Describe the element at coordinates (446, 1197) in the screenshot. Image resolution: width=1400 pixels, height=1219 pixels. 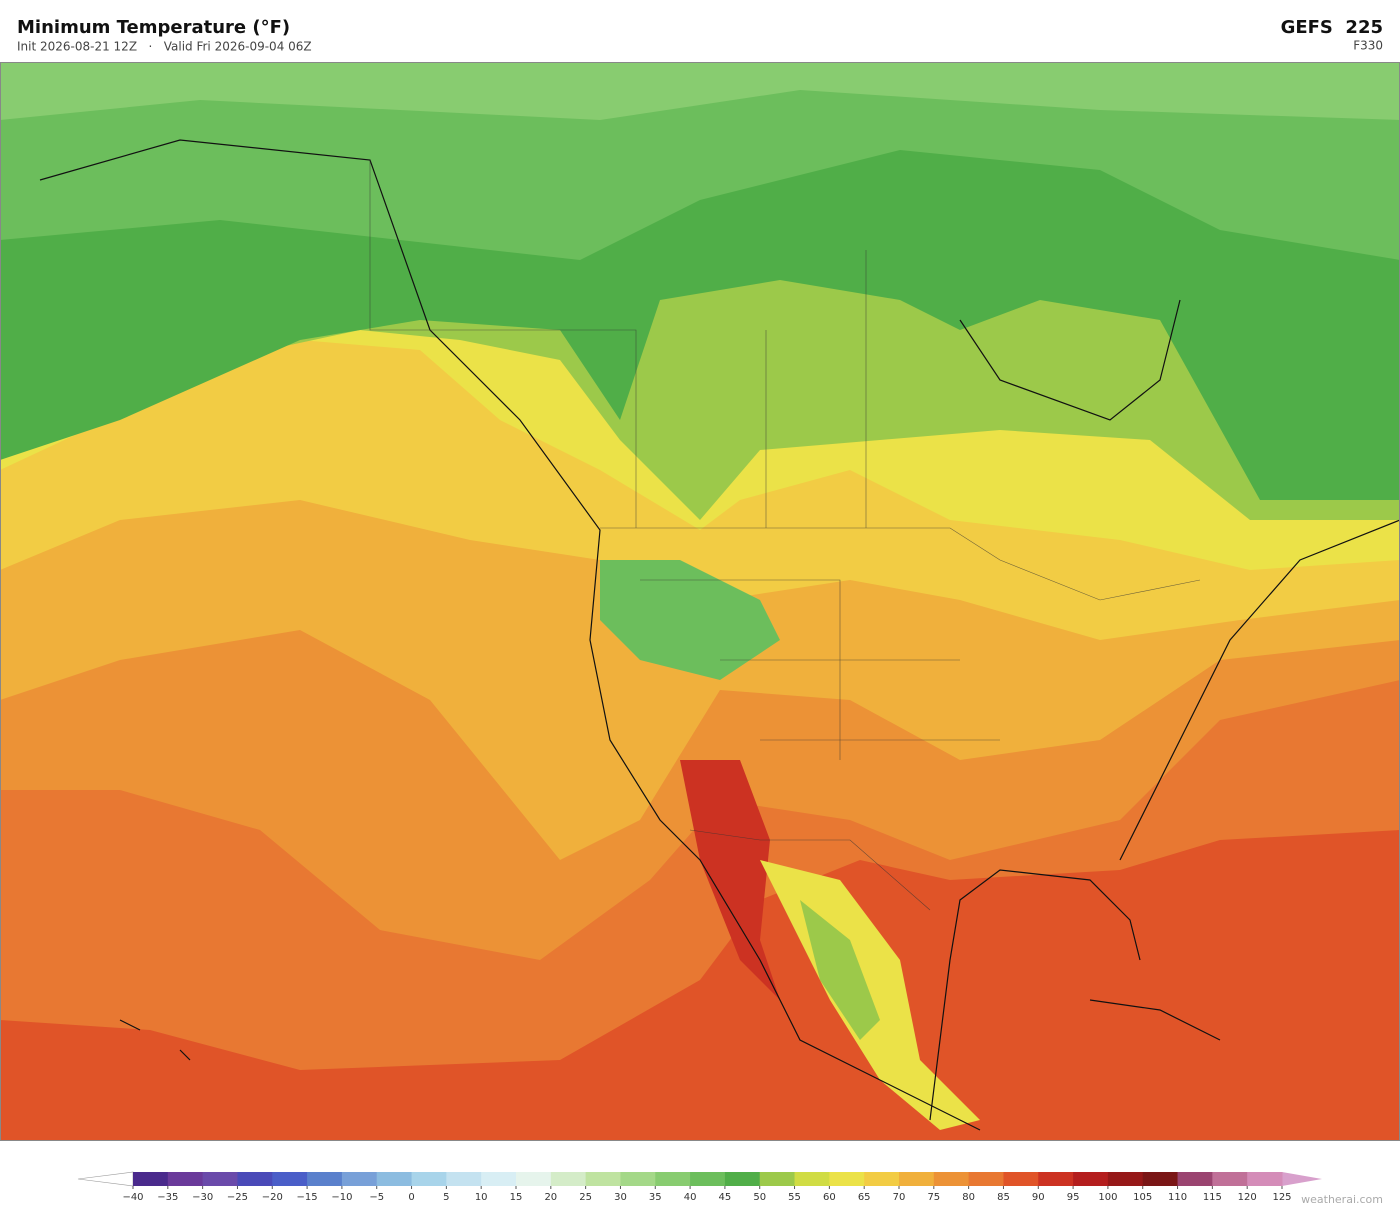
I see `colorbar-tick-label: 5` at that location.